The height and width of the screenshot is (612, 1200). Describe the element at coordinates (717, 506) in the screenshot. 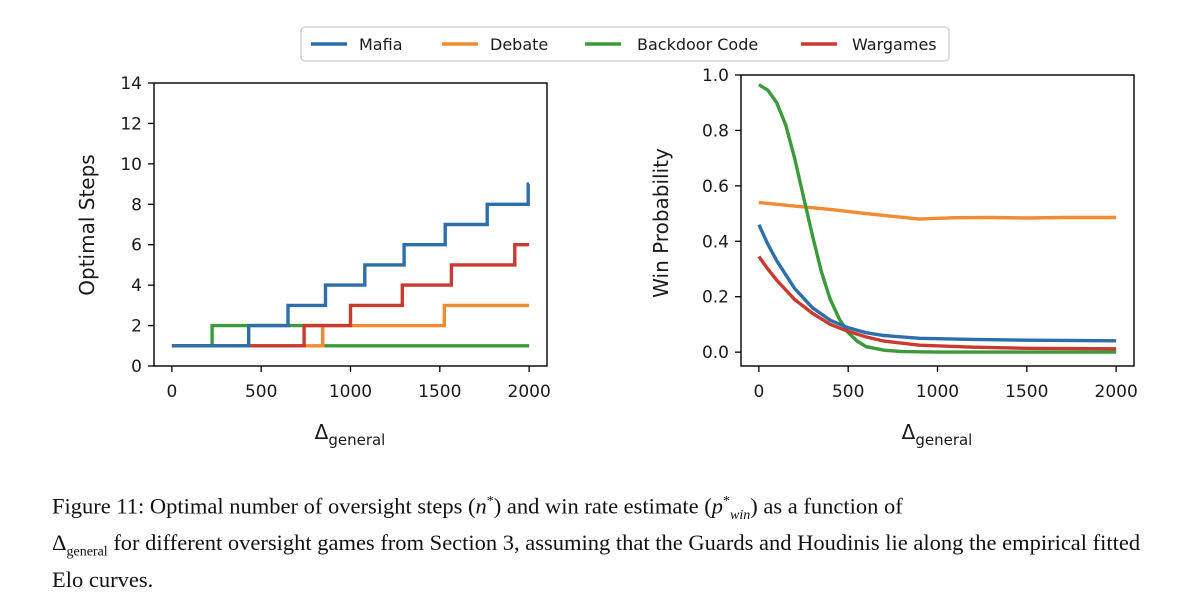

I see `caption-p-symbol: p` at that location.